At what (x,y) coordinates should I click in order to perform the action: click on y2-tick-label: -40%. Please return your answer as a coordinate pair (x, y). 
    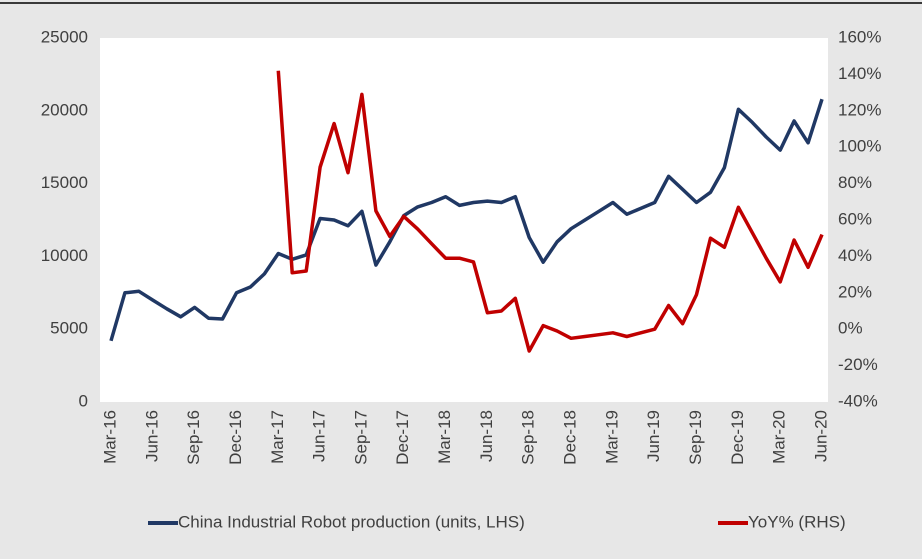
    Looking at the image, I should click on (858, 400).